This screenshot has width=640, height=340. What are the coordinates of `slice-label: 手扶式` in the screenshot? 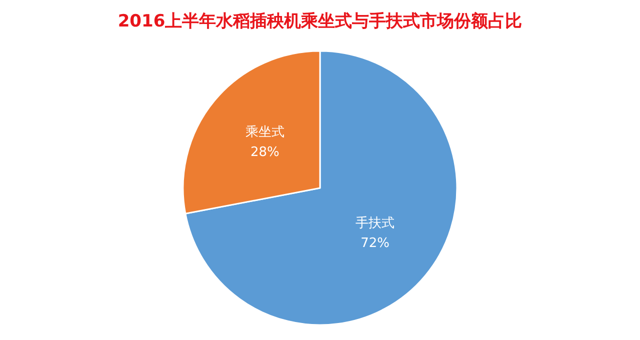 It's located at (375, 224).